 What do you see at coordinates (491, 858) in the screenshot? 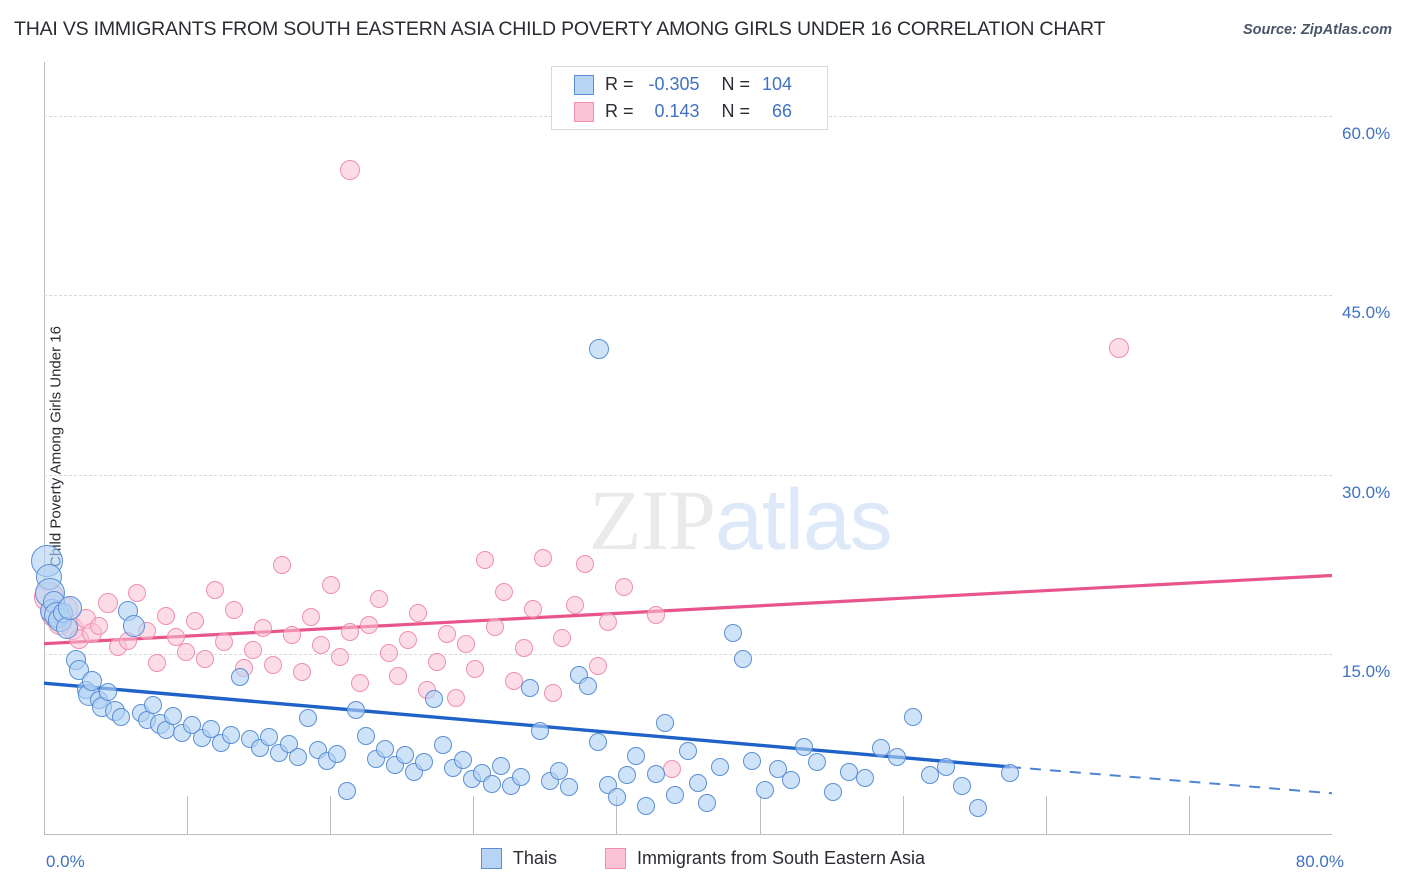
I see `thais-legend-swatch-icon` at bounding box center [491, 858].